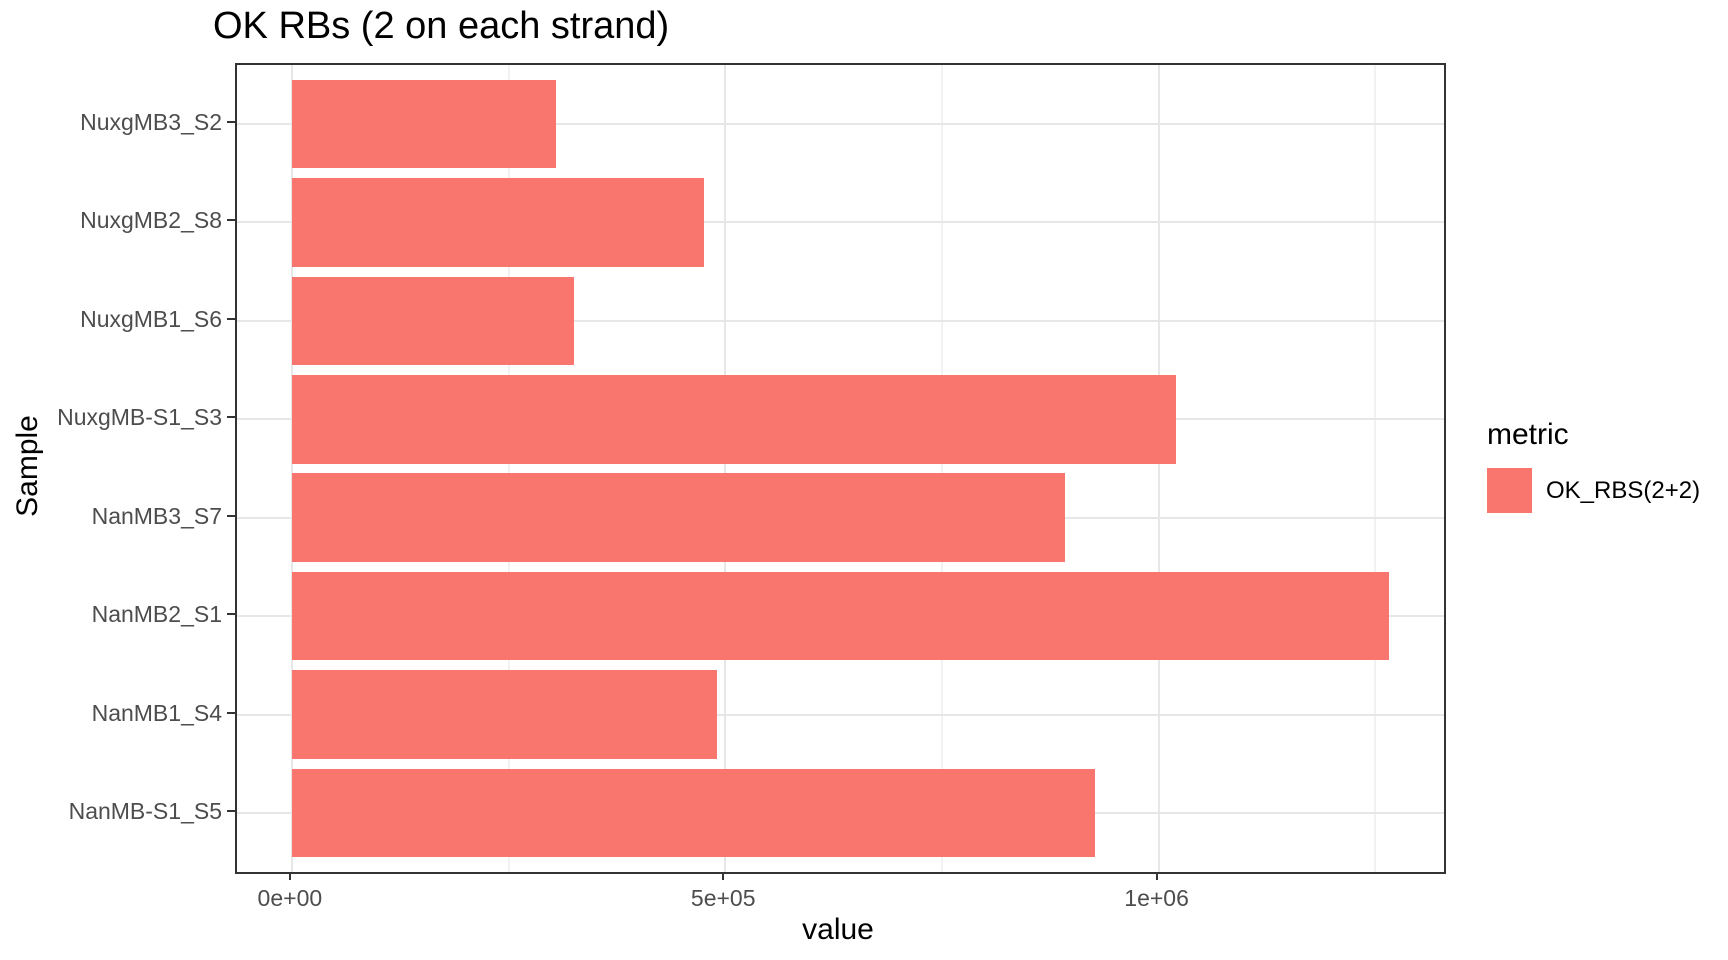 This screenshot has height=960, width=1728. I want to click on legend-key-swatch, so click(1509, 490).